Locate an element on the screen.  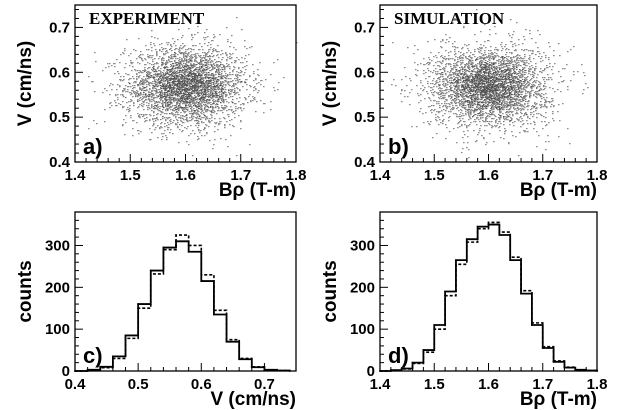
panel-title: EXPERIMENT is located at coordinates (147, 18).